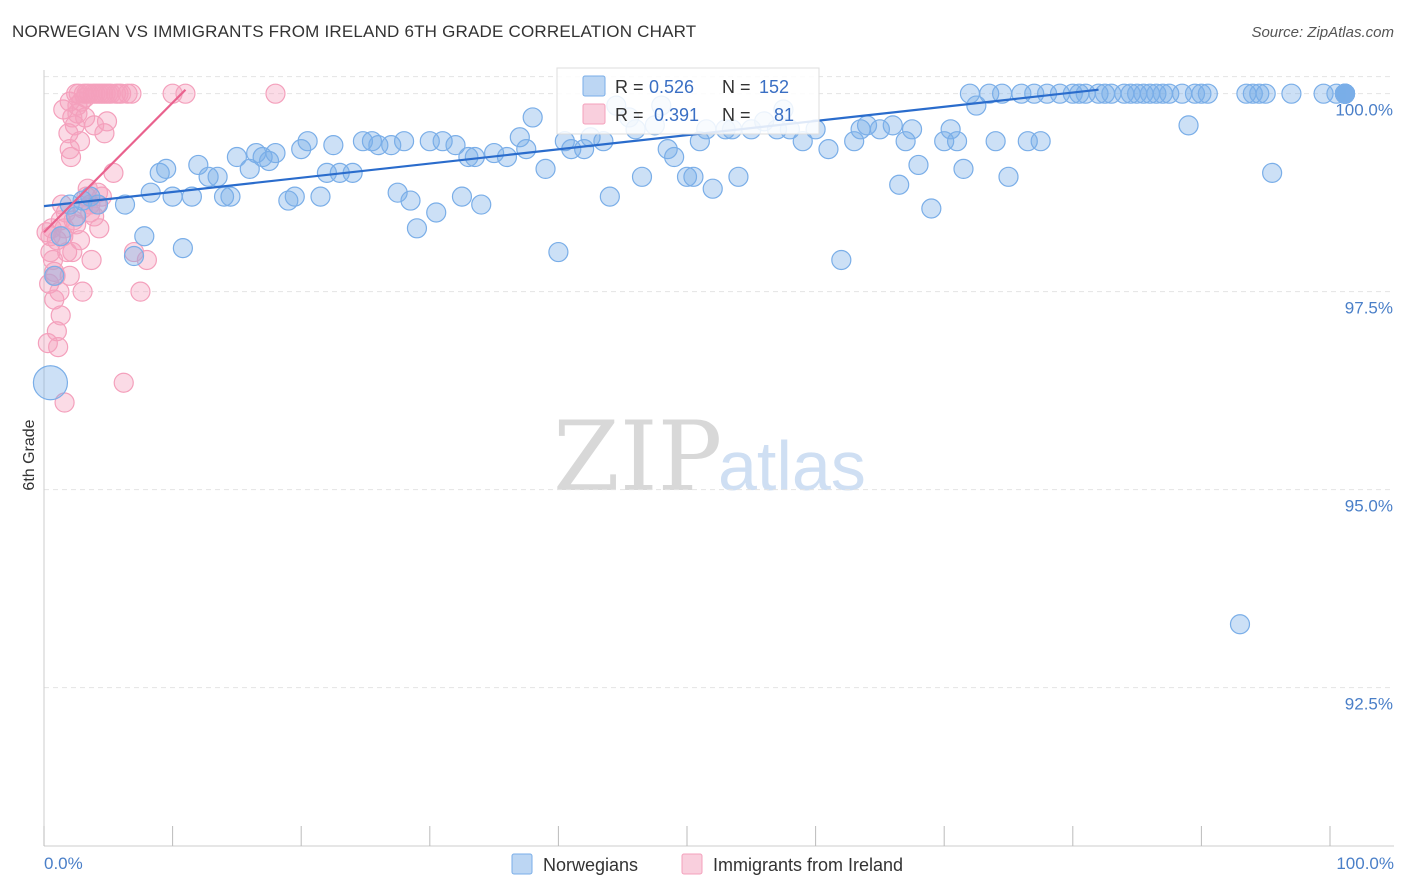 This screenshot has width=1406, height=892. I want to click on y-tick-label-2: 95.0%, so click(1369, 506).